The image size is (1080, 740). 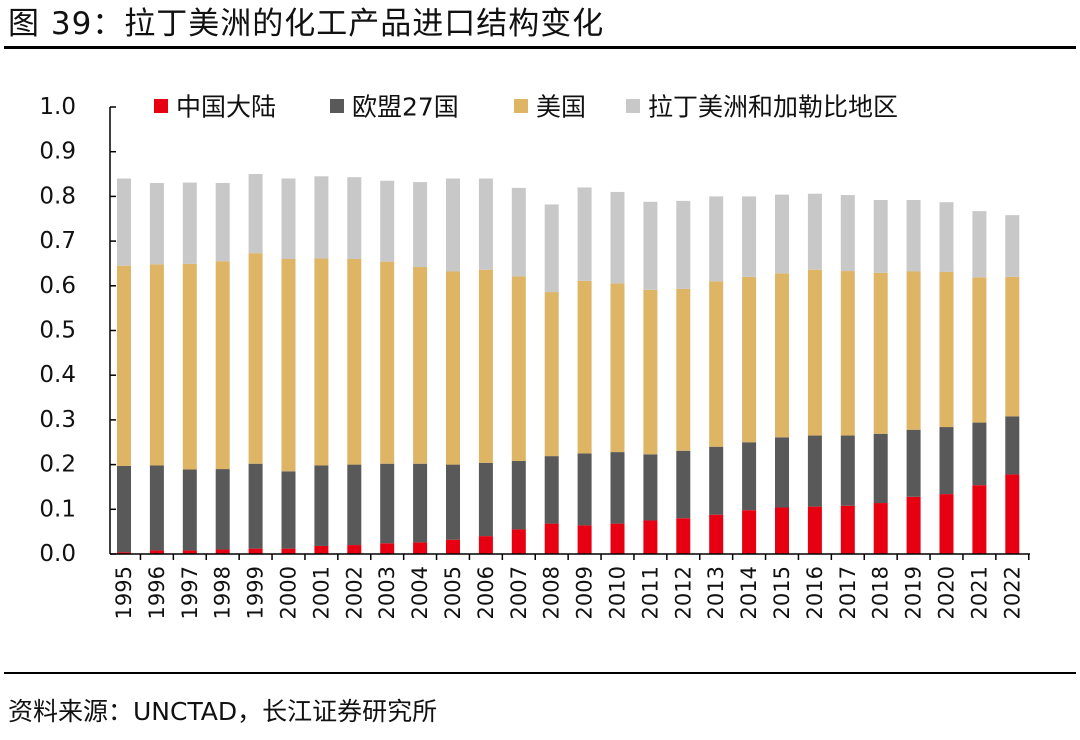 I want to click on legend: 中国大陆 欧盟27国 美国 拉丁美洲和加勒比地区, so click(x=526, y=107).